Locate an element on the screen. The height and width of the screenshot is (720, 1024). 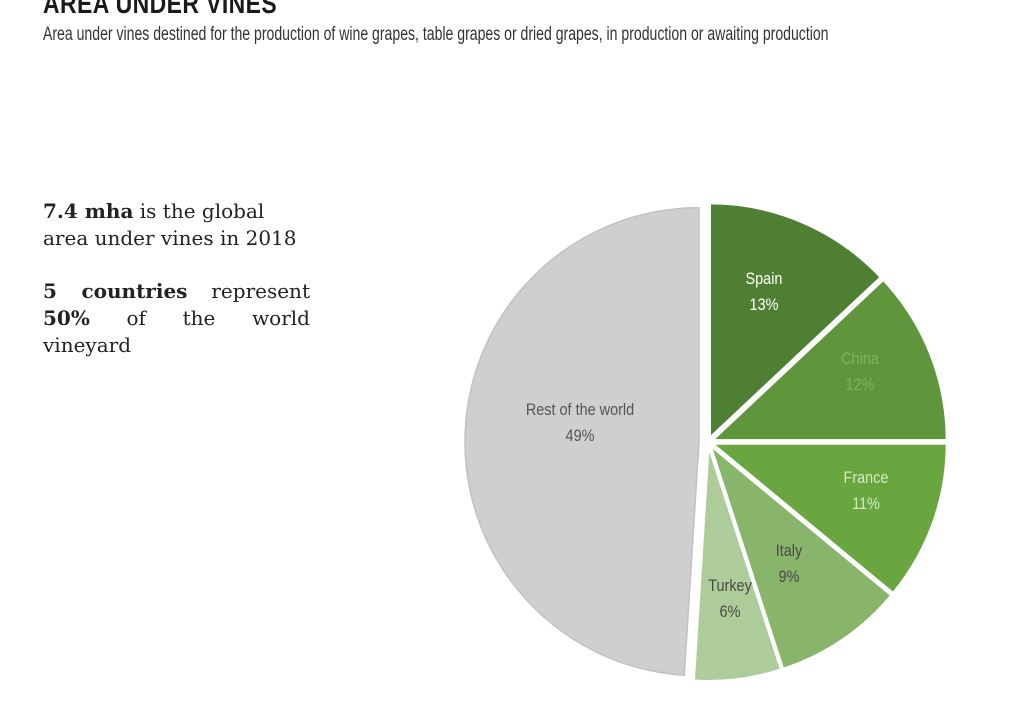
top-countries-text-end: of the world vineyard is located at coordinates (176, 331).